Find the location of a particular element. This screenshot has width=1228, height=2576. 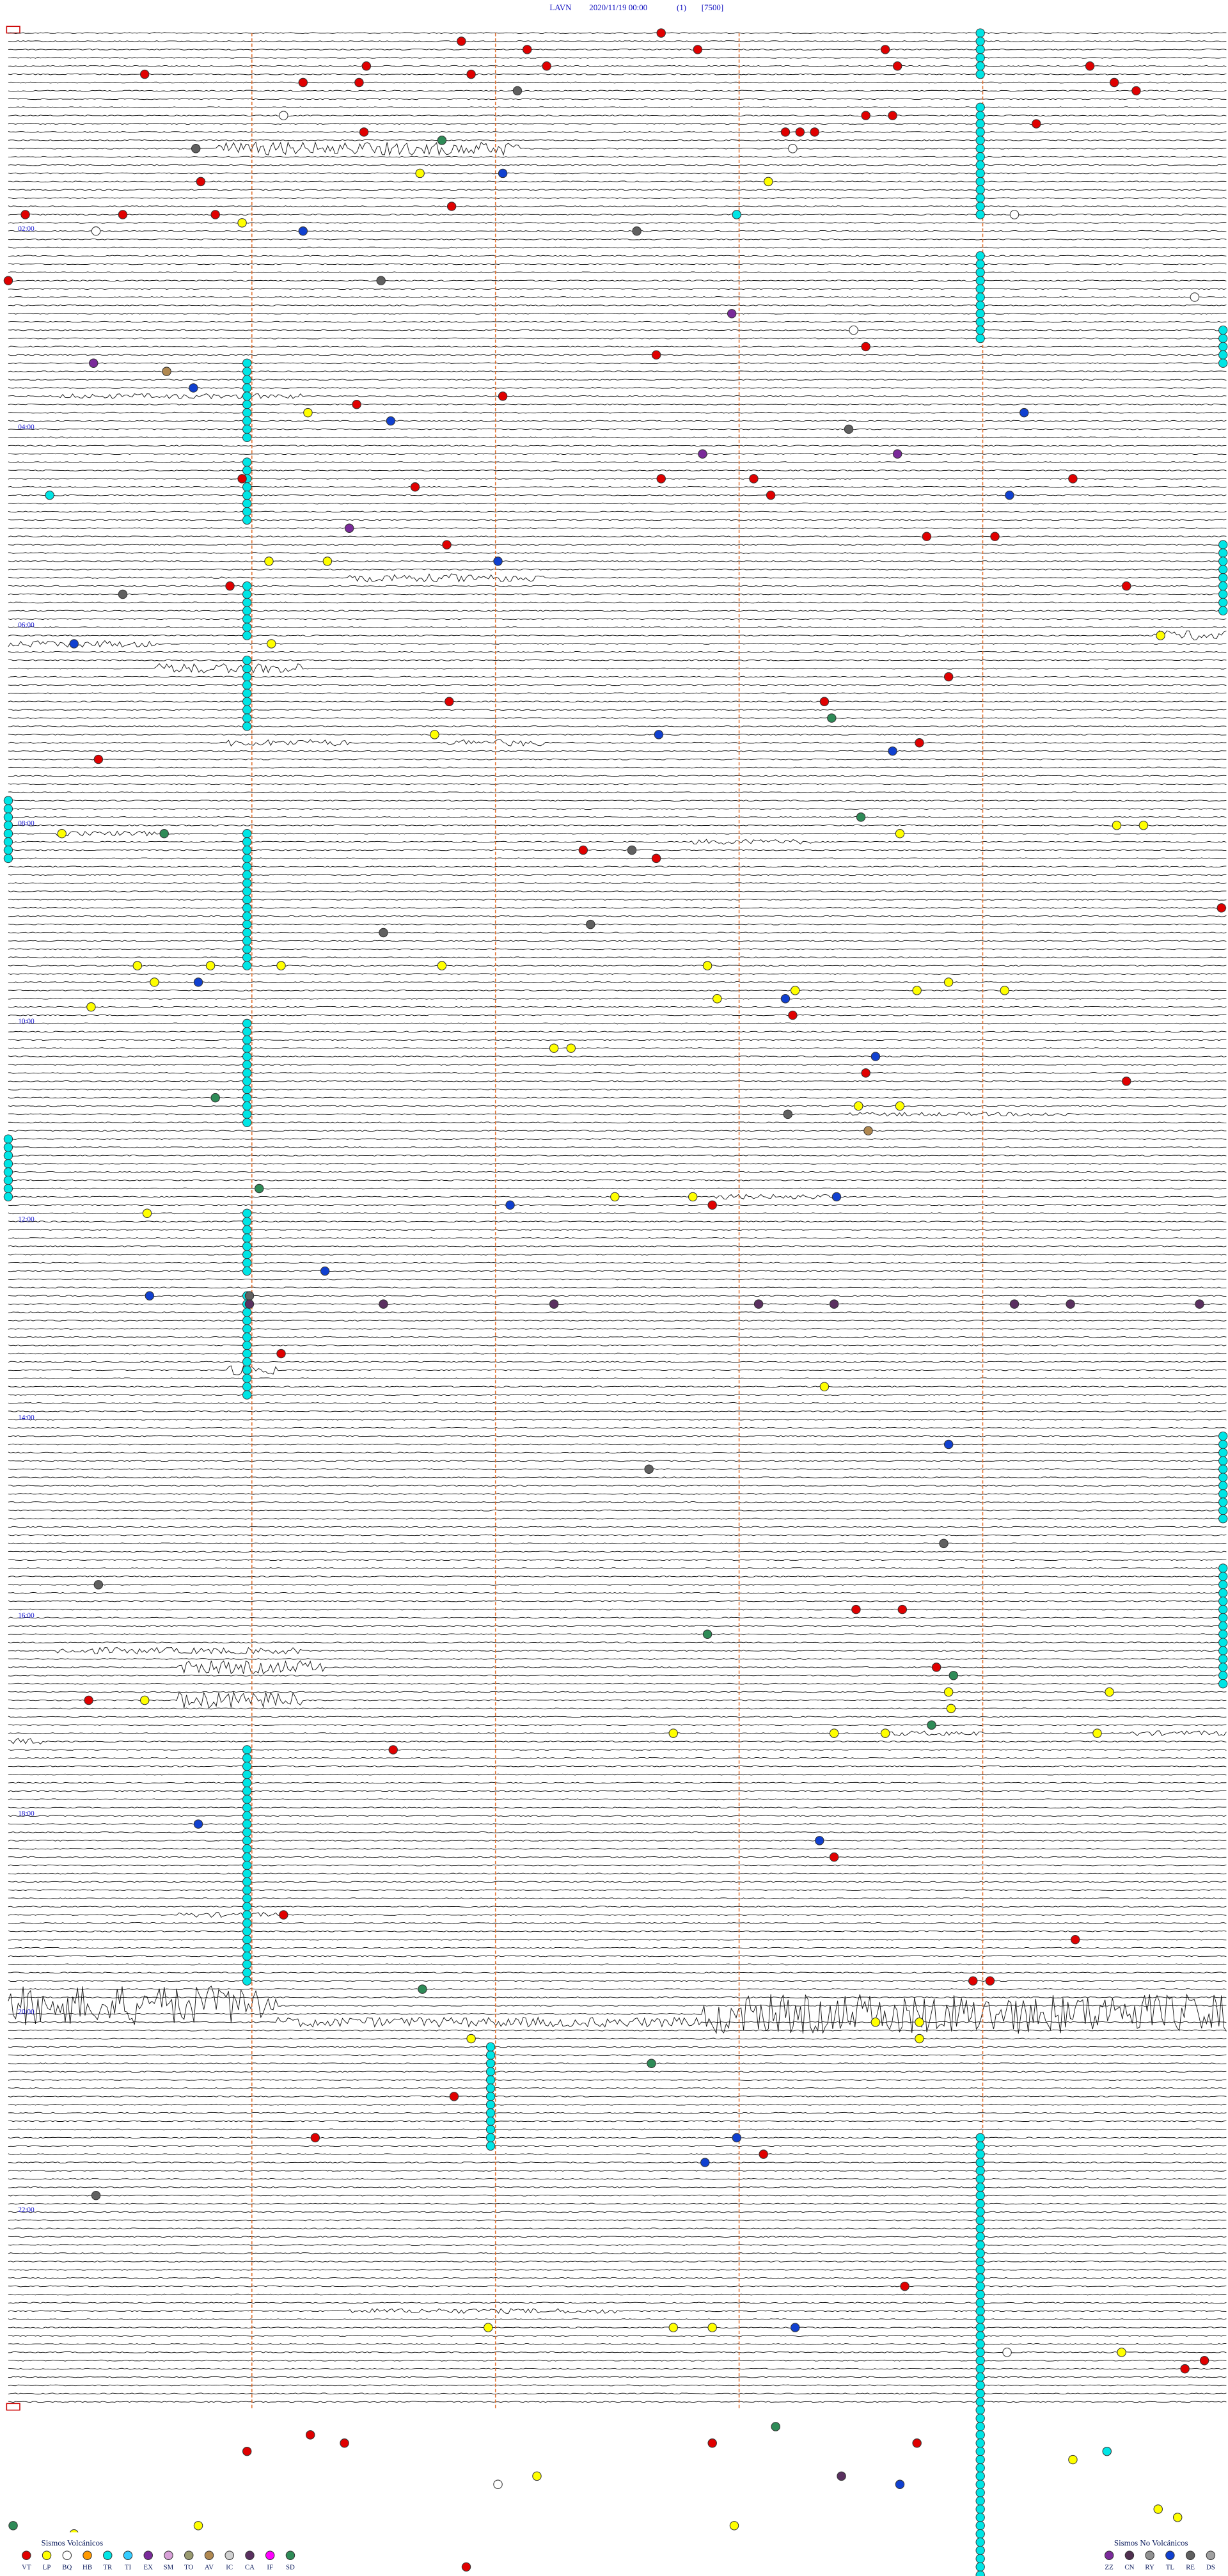

hour-label: 18:00 is located at coordinates (26, 1814).